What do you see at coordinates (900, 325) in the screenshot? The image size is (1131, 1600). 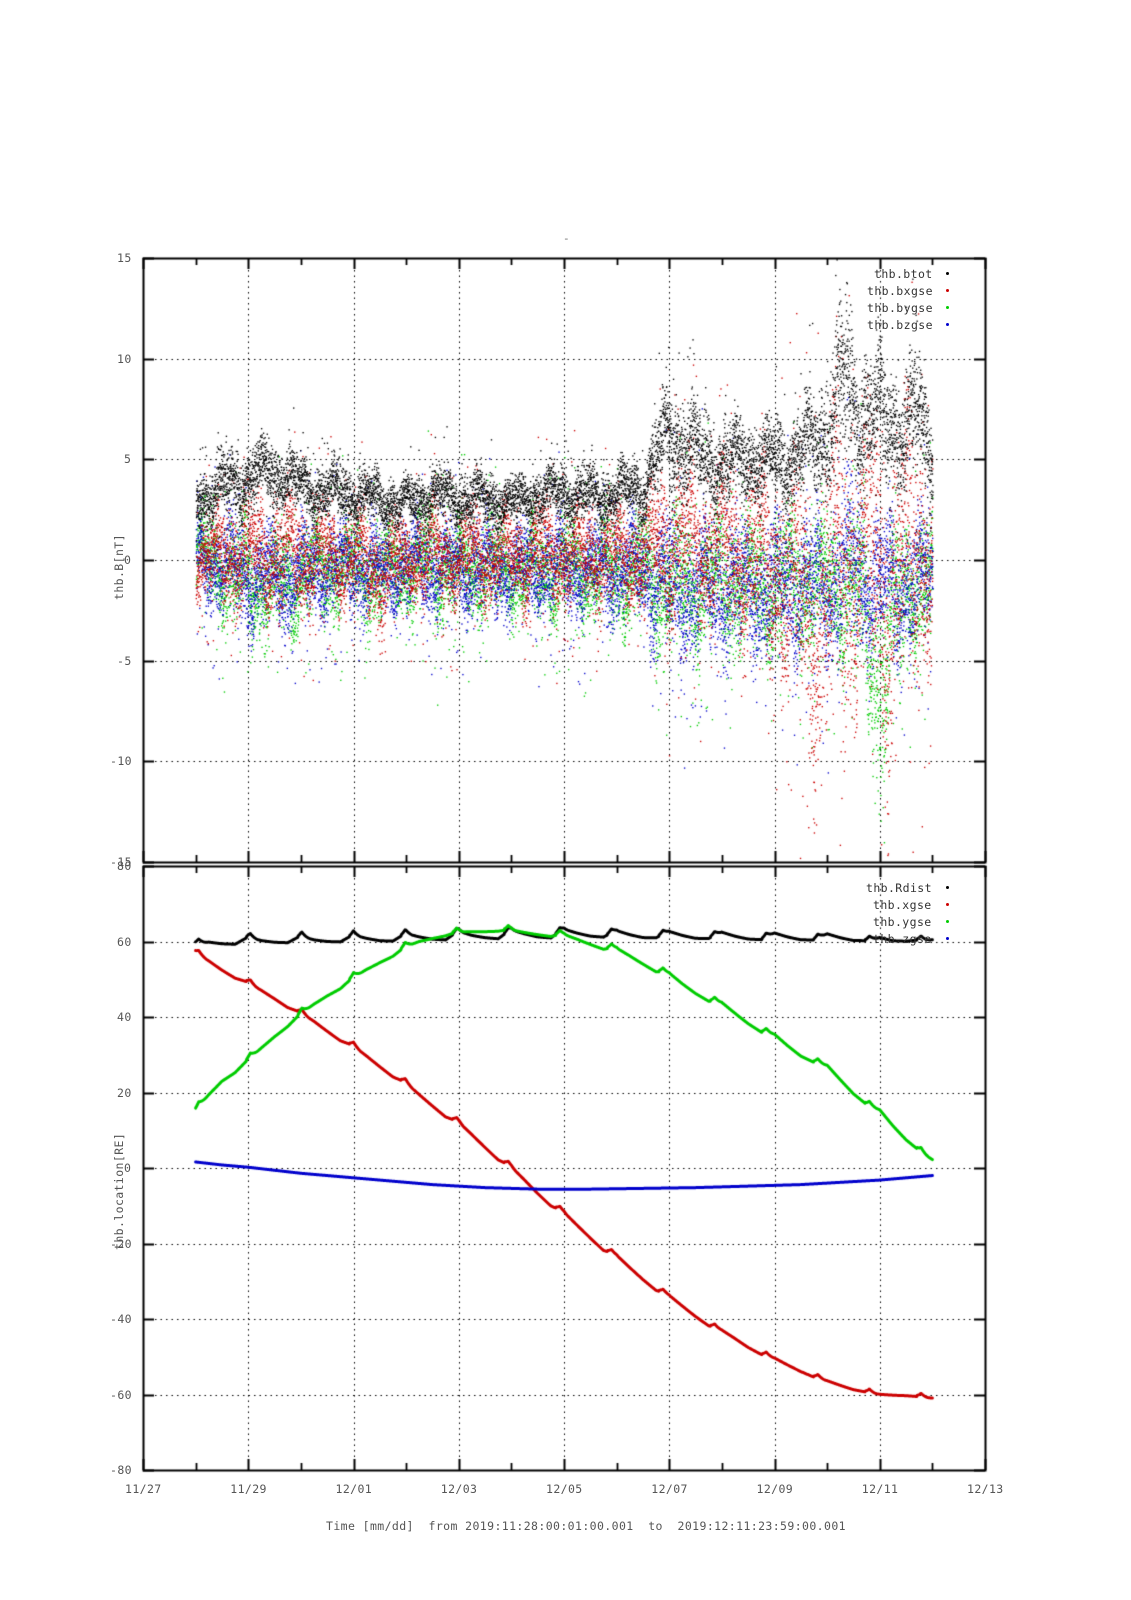 I see `legend-top-bzgse: thb.bzgse` at bounding box center [900, 325].